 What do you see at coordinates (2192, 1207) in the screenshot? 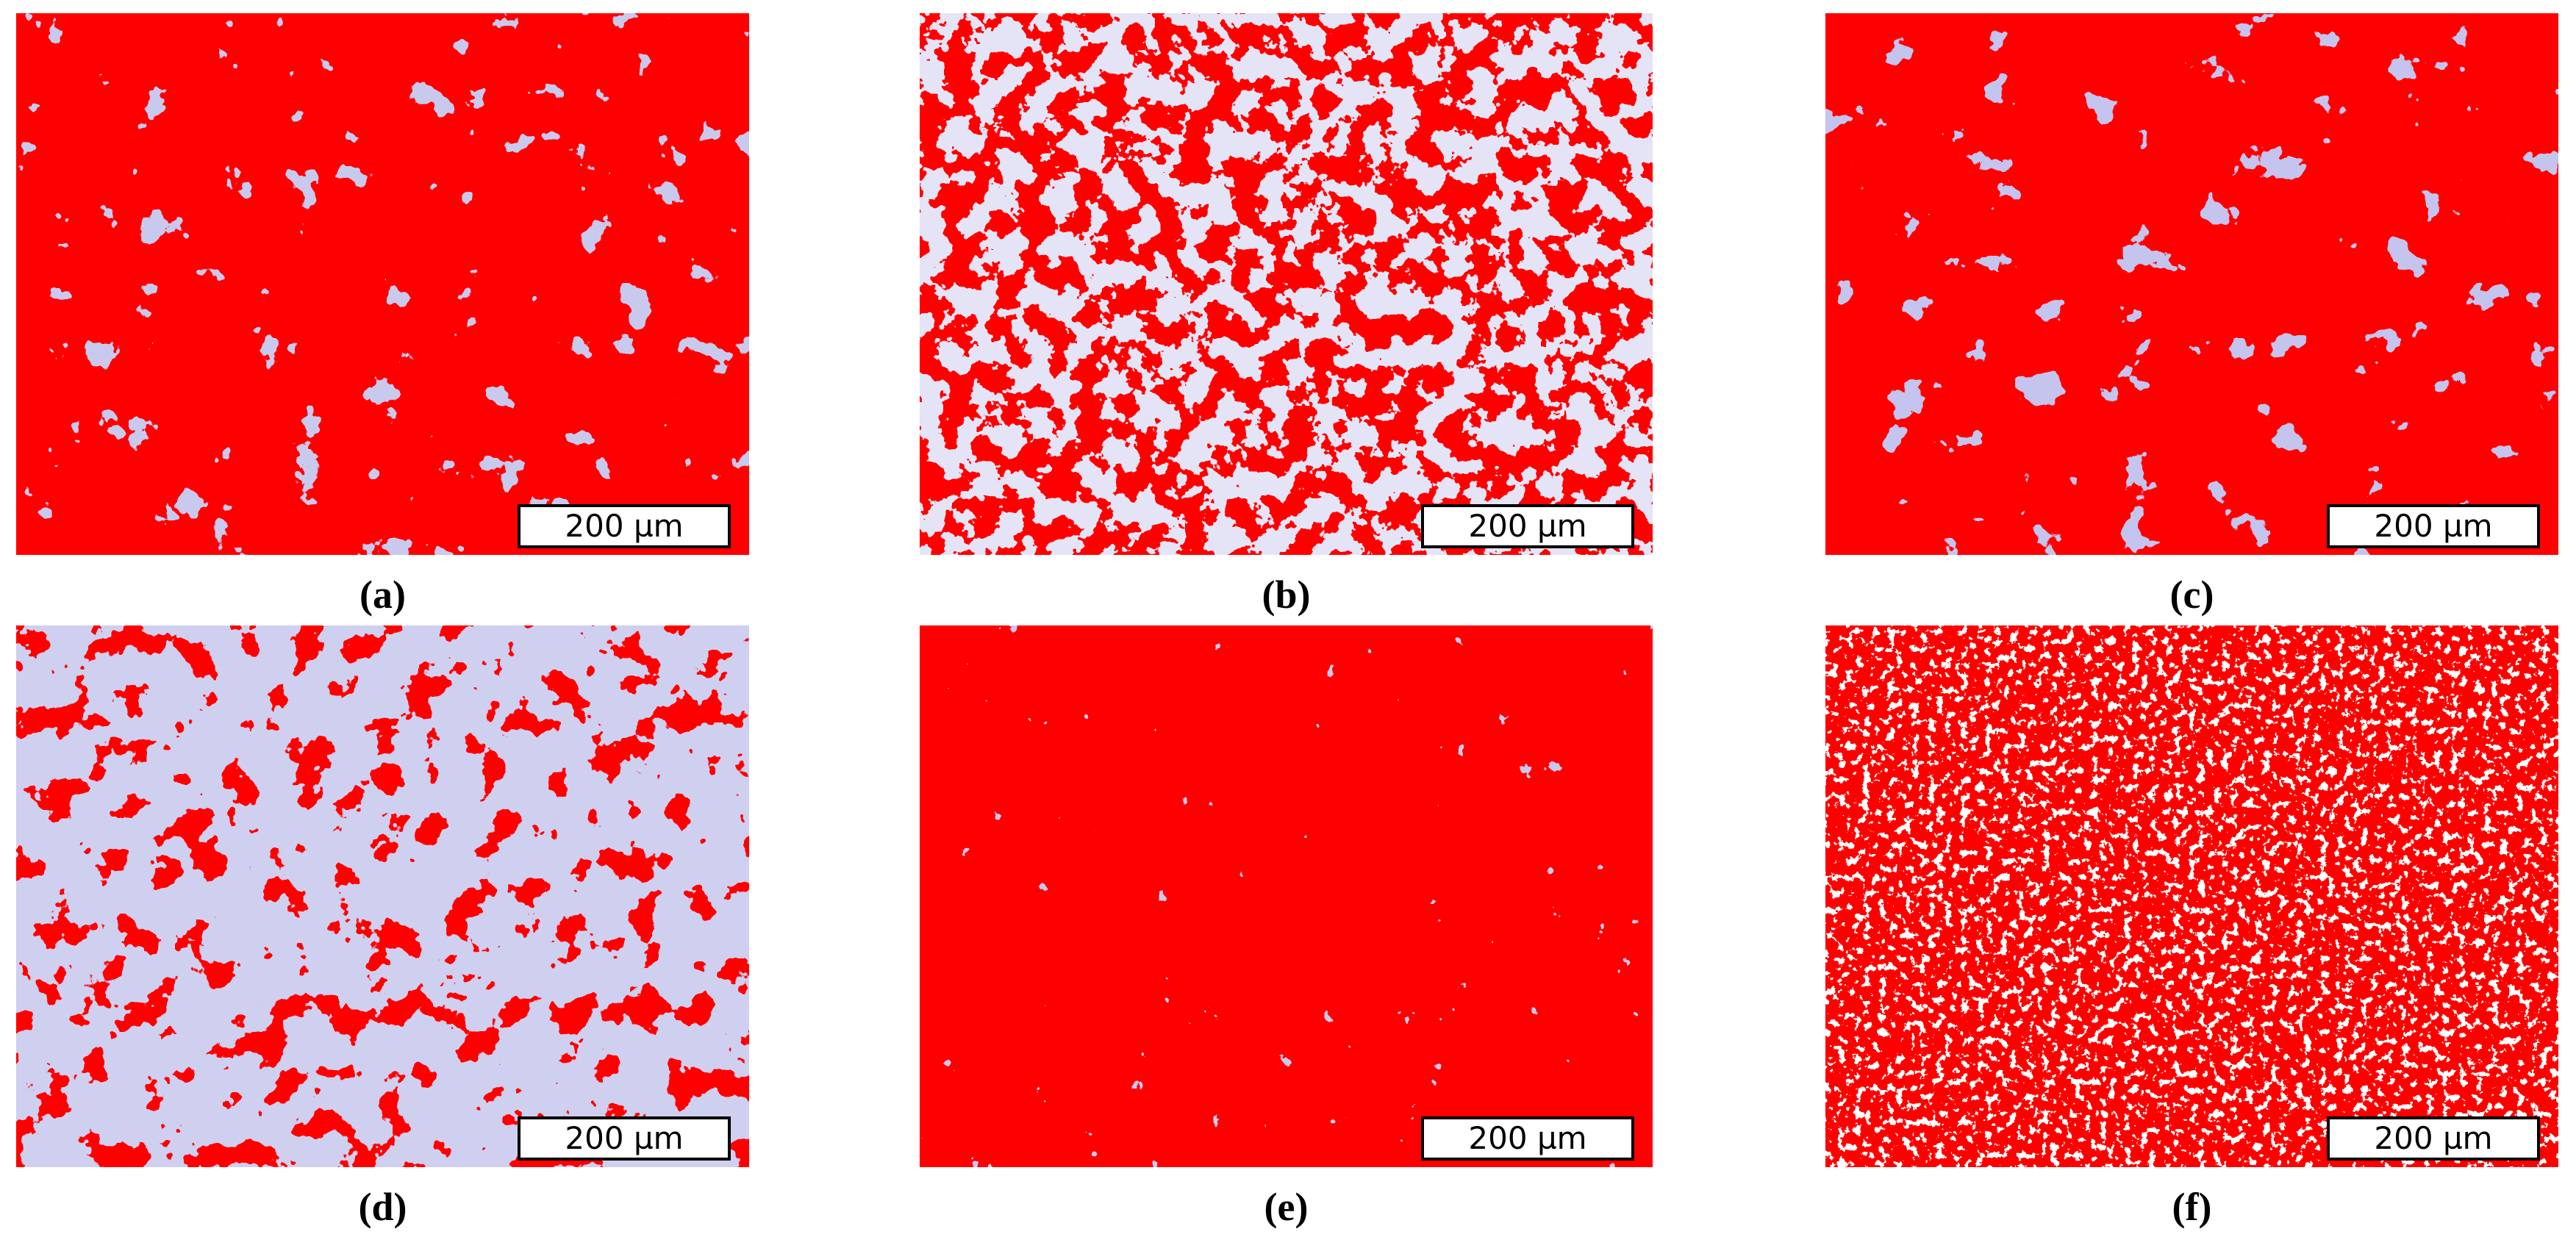
I see `panel-label: (f)` at bounding box center [2192, 1207].